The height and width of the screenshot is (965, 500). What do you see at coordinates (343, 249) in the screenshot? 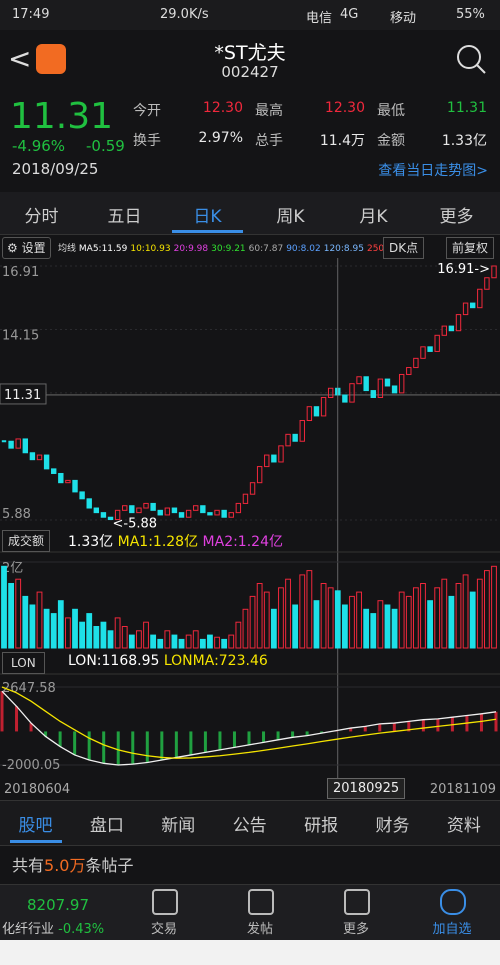
I see `ma-value: 120:8.95` at bounding box center [343, 249].